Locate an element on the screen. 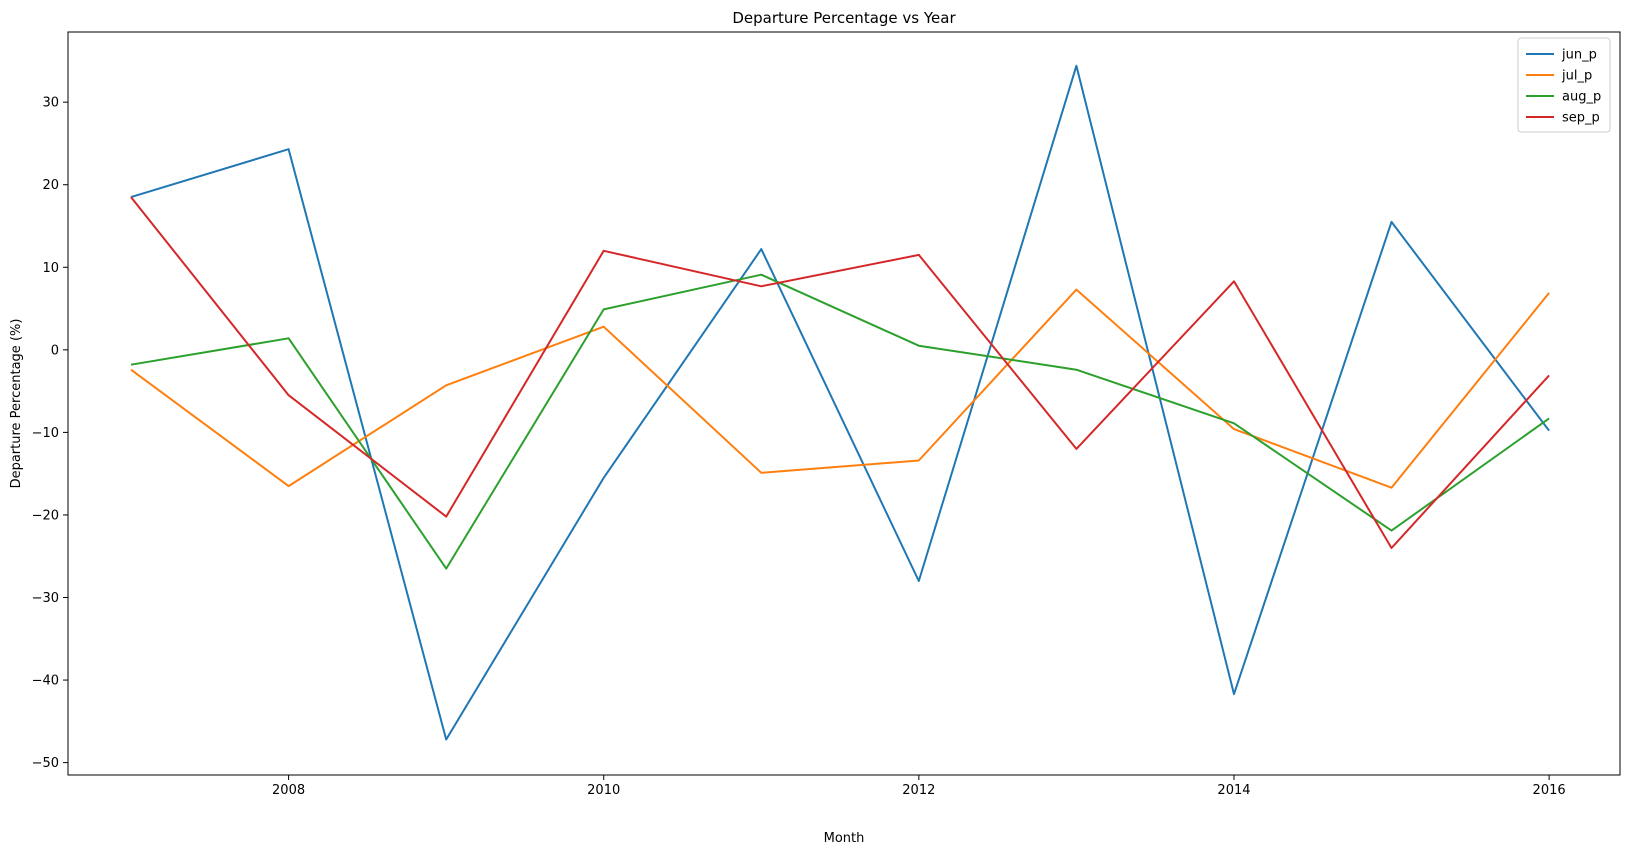 The width and height of the screenshot is (1628, 855). legend-box is located at coordinates (1564, 85).